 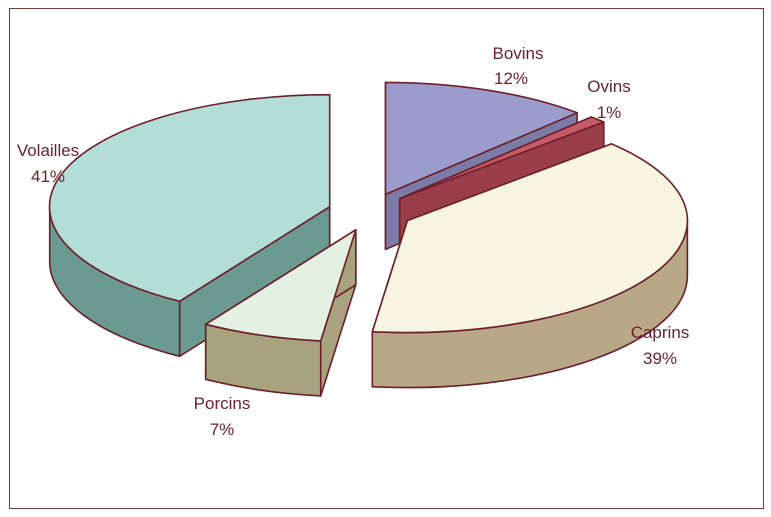 I want to click on slice-bovins-top, so click(x=481, y=138).